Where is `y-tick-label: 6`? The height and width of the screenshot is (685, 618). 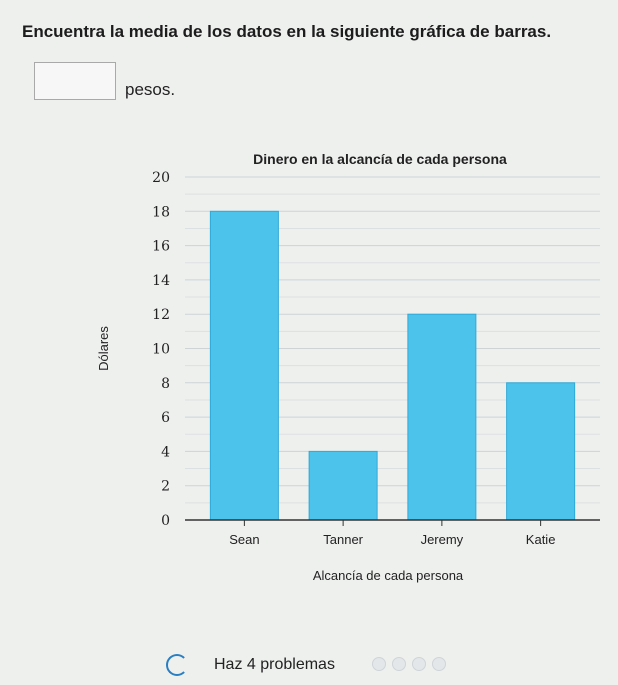 y-tick-label: 6 is located at coordinates (165, 418).